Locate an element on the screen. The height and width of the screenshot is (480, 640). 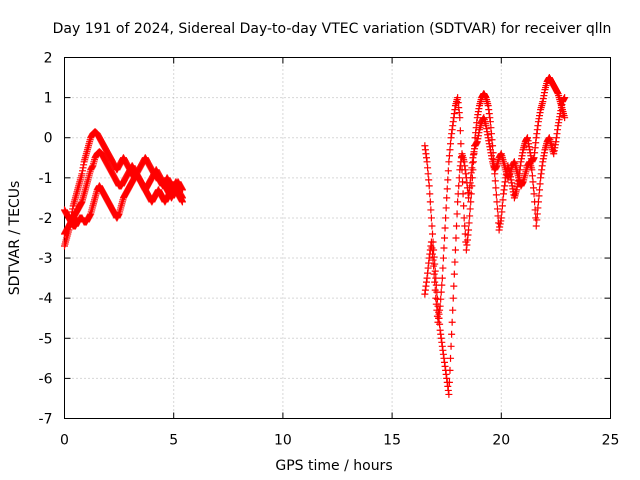
x-tick-label: 15 is located at coordinates (392, 441).